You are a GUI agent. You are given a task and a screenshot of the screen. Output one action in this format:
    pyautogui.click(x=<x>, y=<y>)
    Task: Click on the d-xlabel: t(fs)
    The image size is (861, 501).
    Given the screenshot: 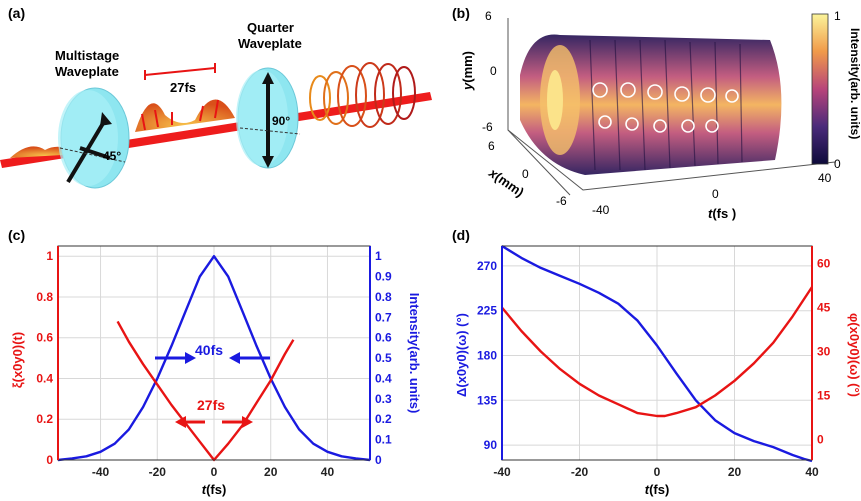 What is the action you would take?
    pyautogui.click(x=657, y=489)
    